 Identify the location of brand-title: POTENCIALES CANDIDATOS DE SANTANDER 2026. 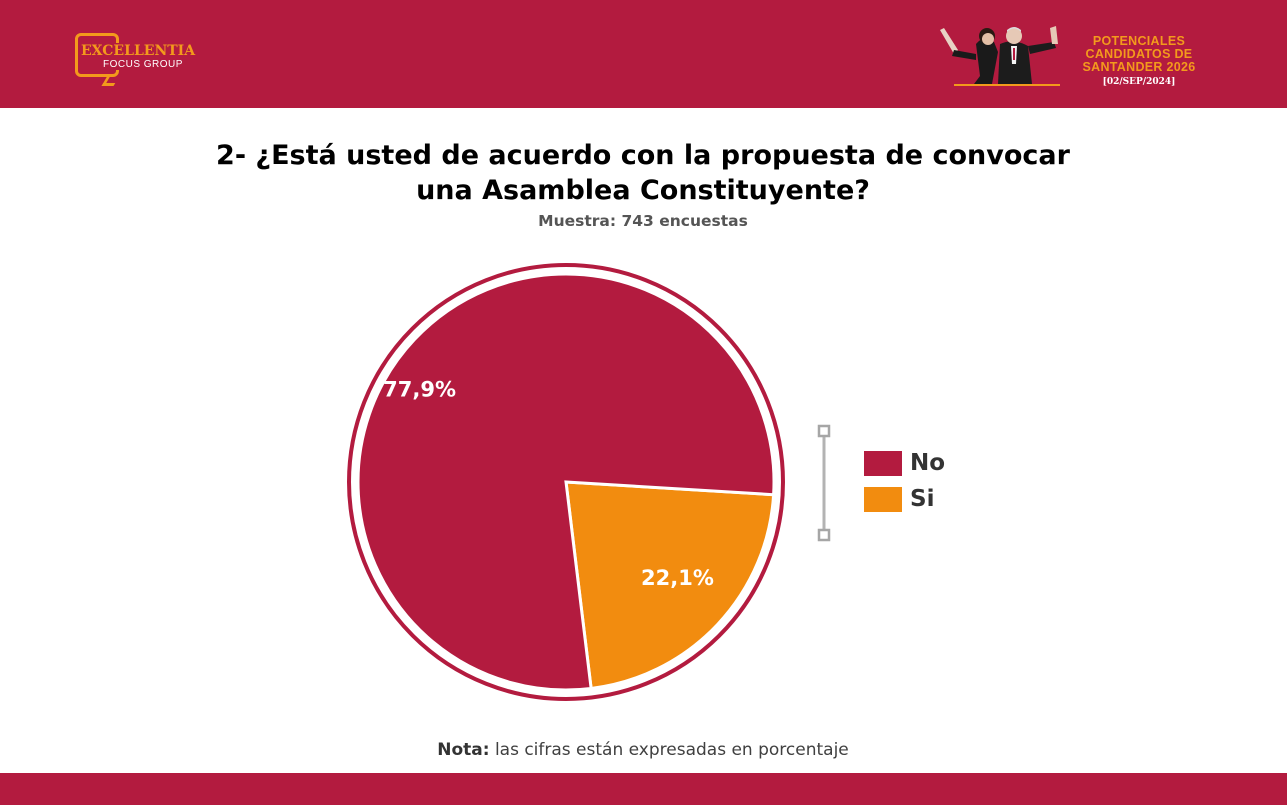
(1139, 54).